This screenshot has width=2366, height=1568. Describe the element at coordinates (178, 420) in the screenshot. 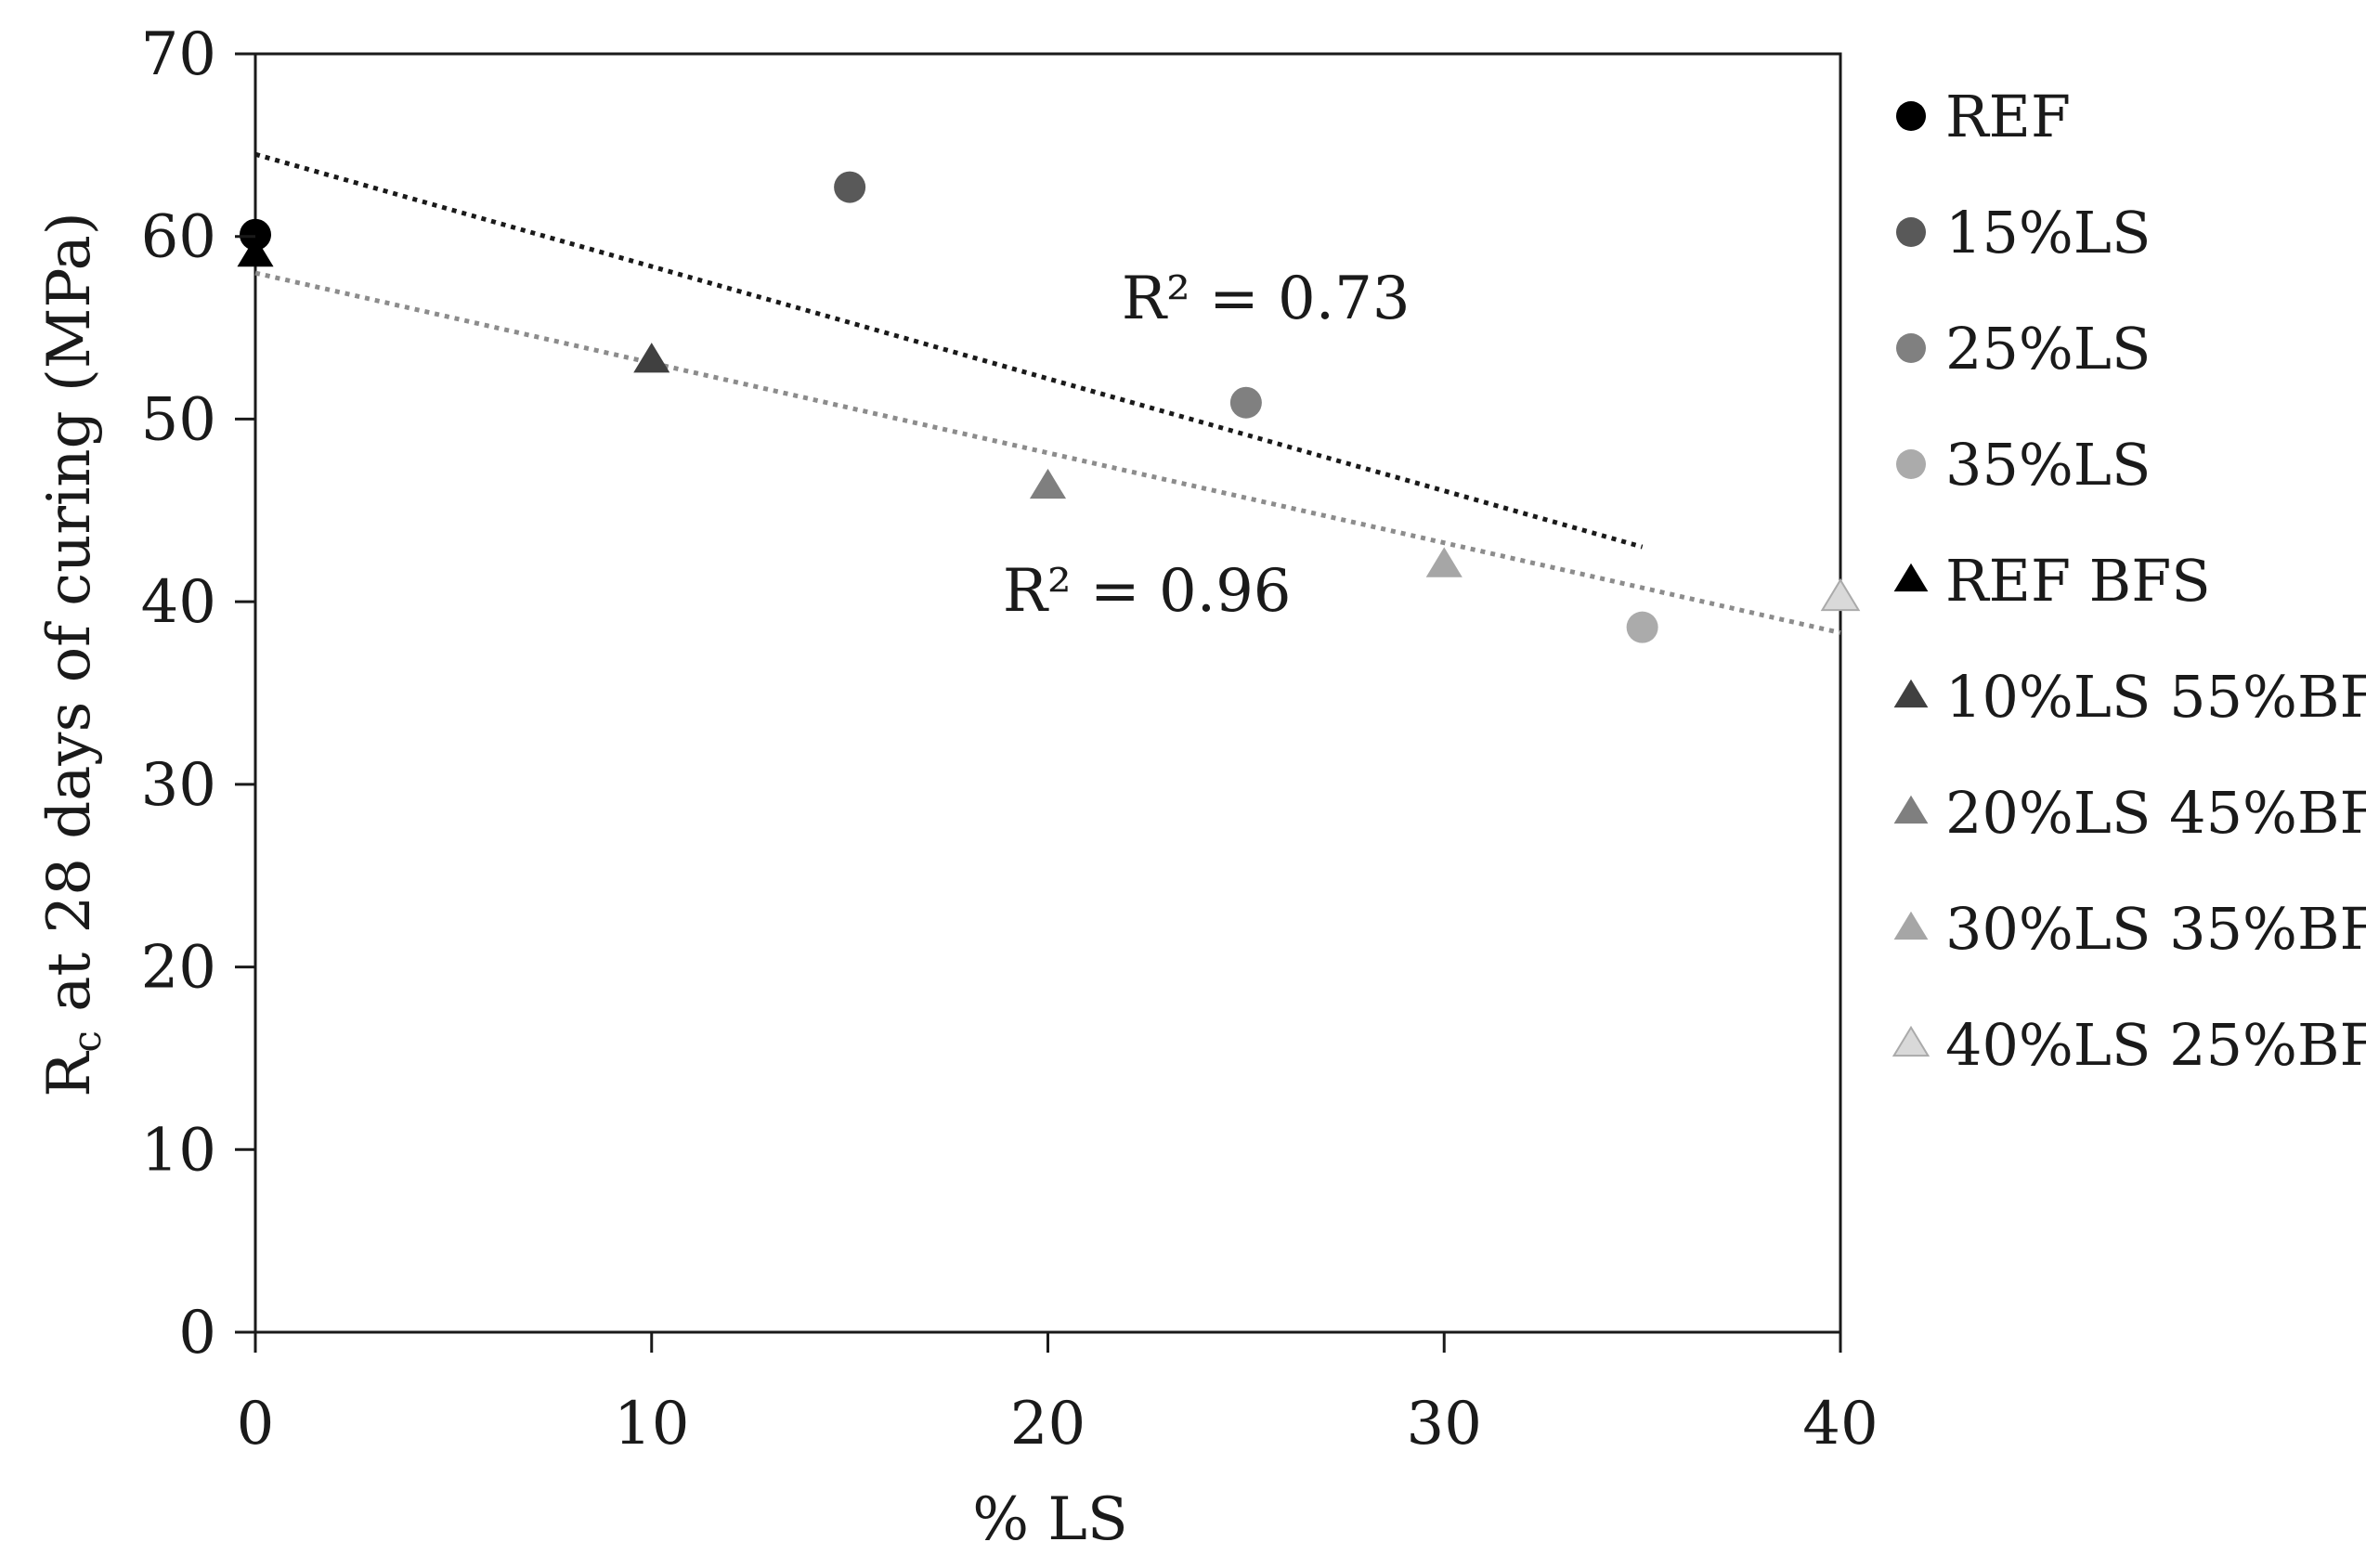

I see `y-tick-label: 50` at that location.